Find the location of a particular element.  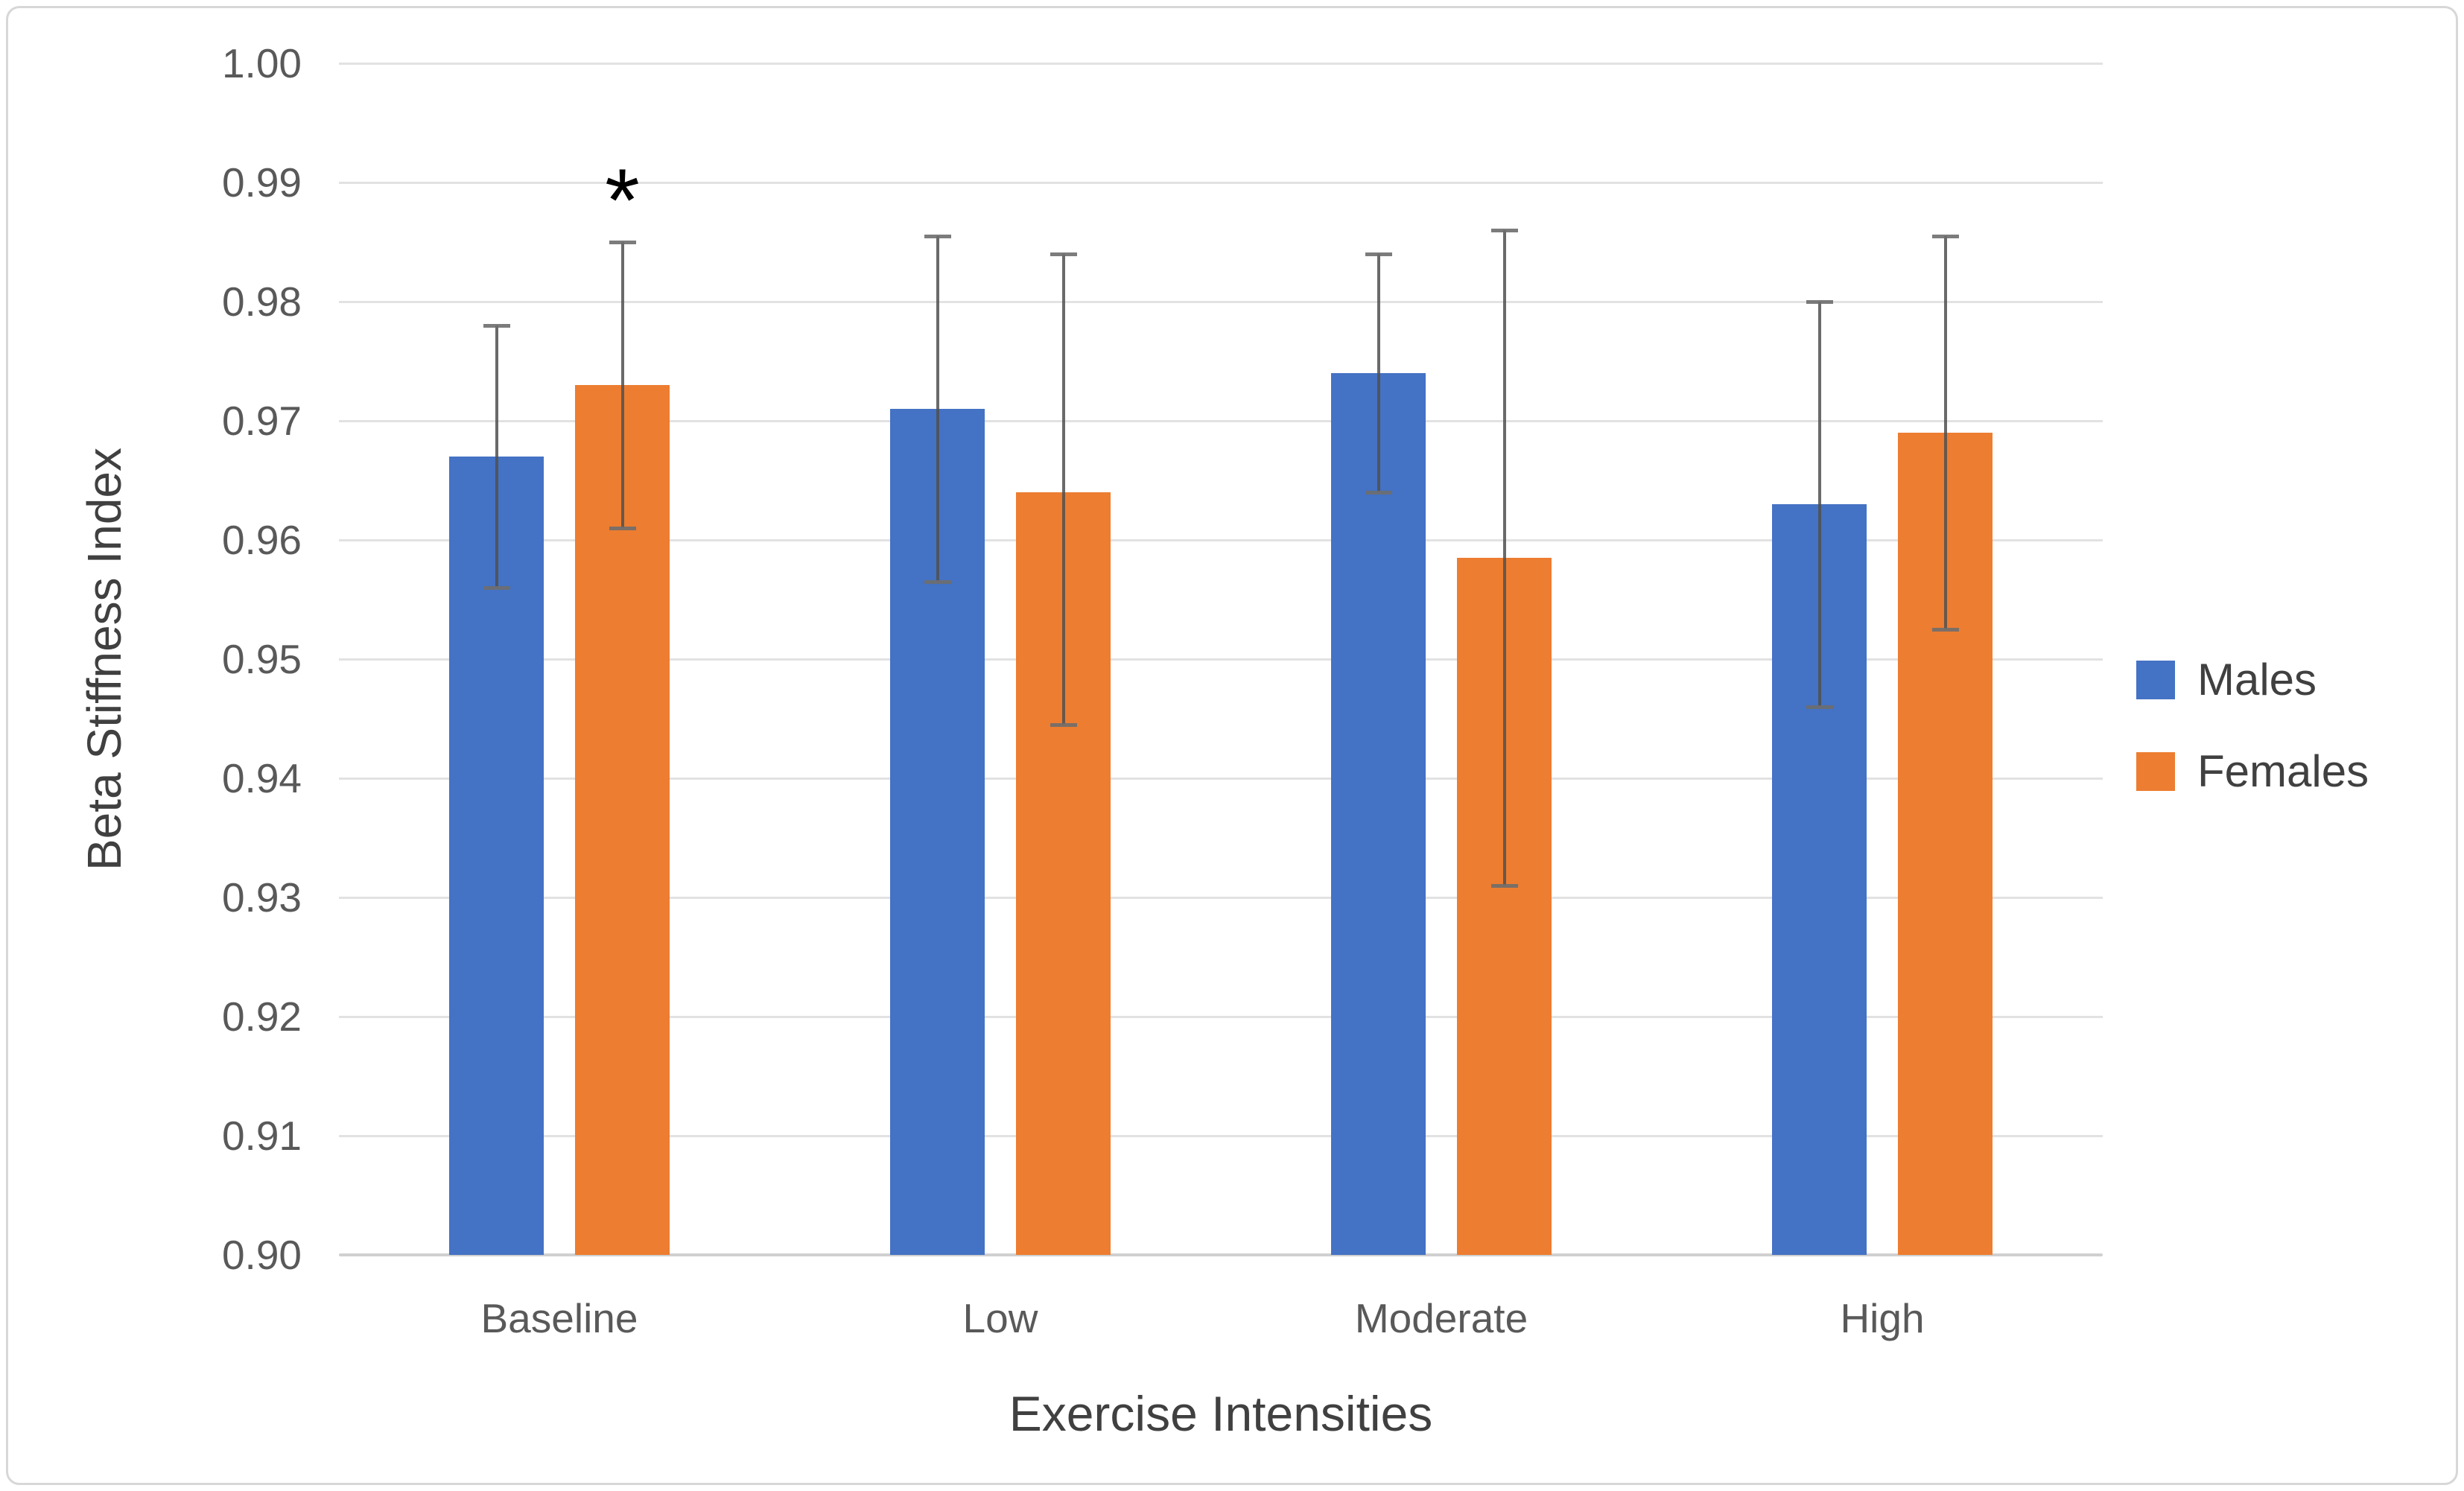

legend-item-males: Males is located at coordinates (2252, 680).